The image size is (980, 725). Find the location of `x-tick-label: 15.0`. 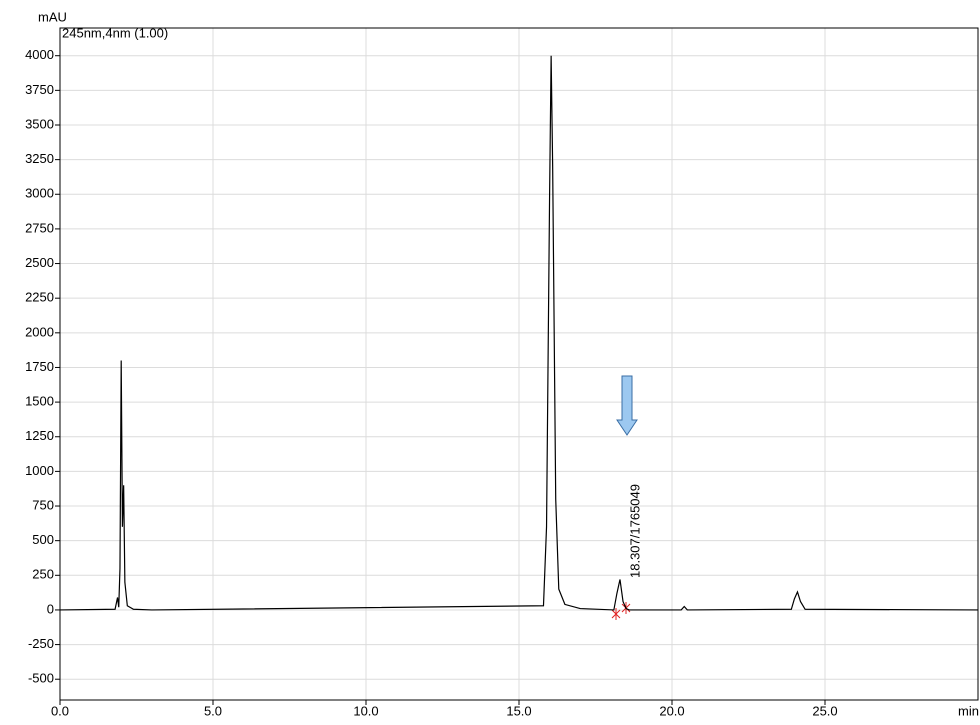

x-tick-label: 15.0 is located at coordinates (518, 710).